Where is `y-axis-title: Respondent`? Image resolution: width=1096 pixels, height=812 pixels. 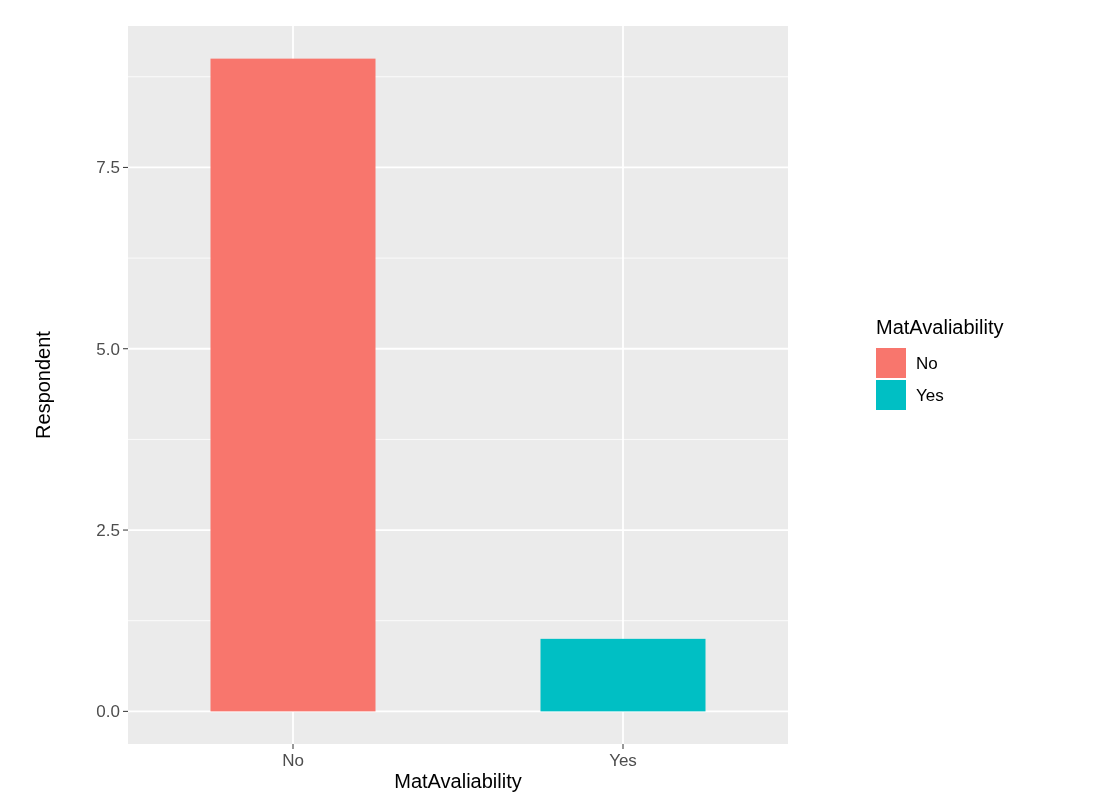
y-axis-title: Respondent is located at coordinates (43, 384).